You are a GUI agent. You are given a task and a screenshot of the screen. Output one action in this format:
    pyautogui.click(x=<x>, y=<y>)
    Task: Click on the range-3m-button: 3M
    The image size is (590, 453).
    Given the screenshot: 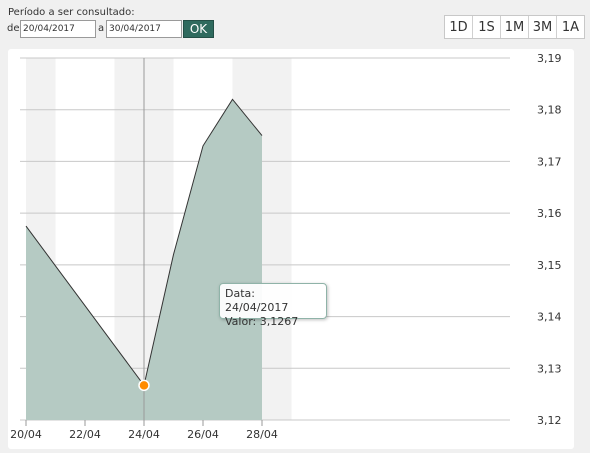 What is the action you would take?
    pyautogui.click(x=543, y=27)
    